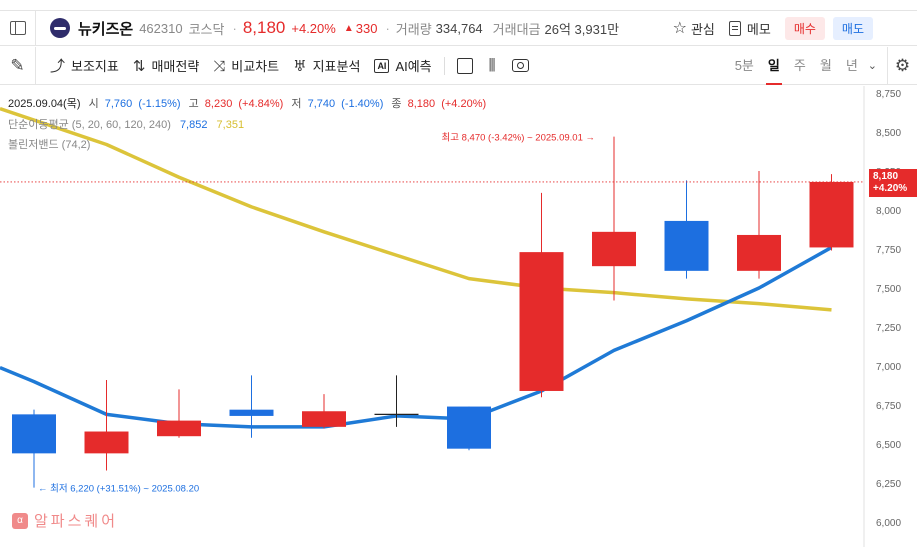  Describe the element at coordinates (888, 250) in the screenshot. I see `y-axis-tick-label: 7,750` at that location.